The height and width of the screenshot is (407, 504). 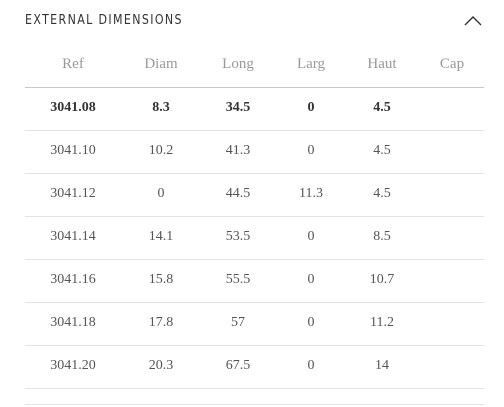 What do you see at coordinates (254, 404) in the screenshot?
I see `table-bottom` at bounding box center [254, 404].